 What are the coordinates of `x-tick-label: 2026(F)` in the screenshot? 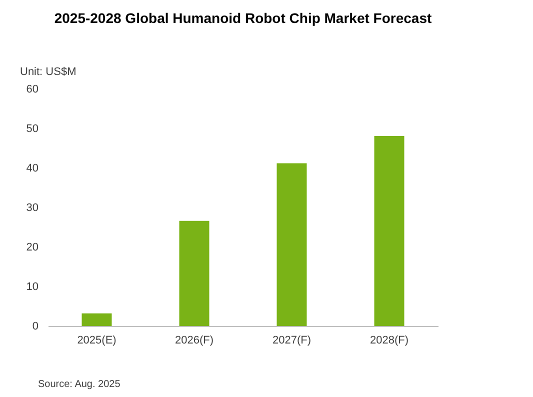 It's located at (194, 340).